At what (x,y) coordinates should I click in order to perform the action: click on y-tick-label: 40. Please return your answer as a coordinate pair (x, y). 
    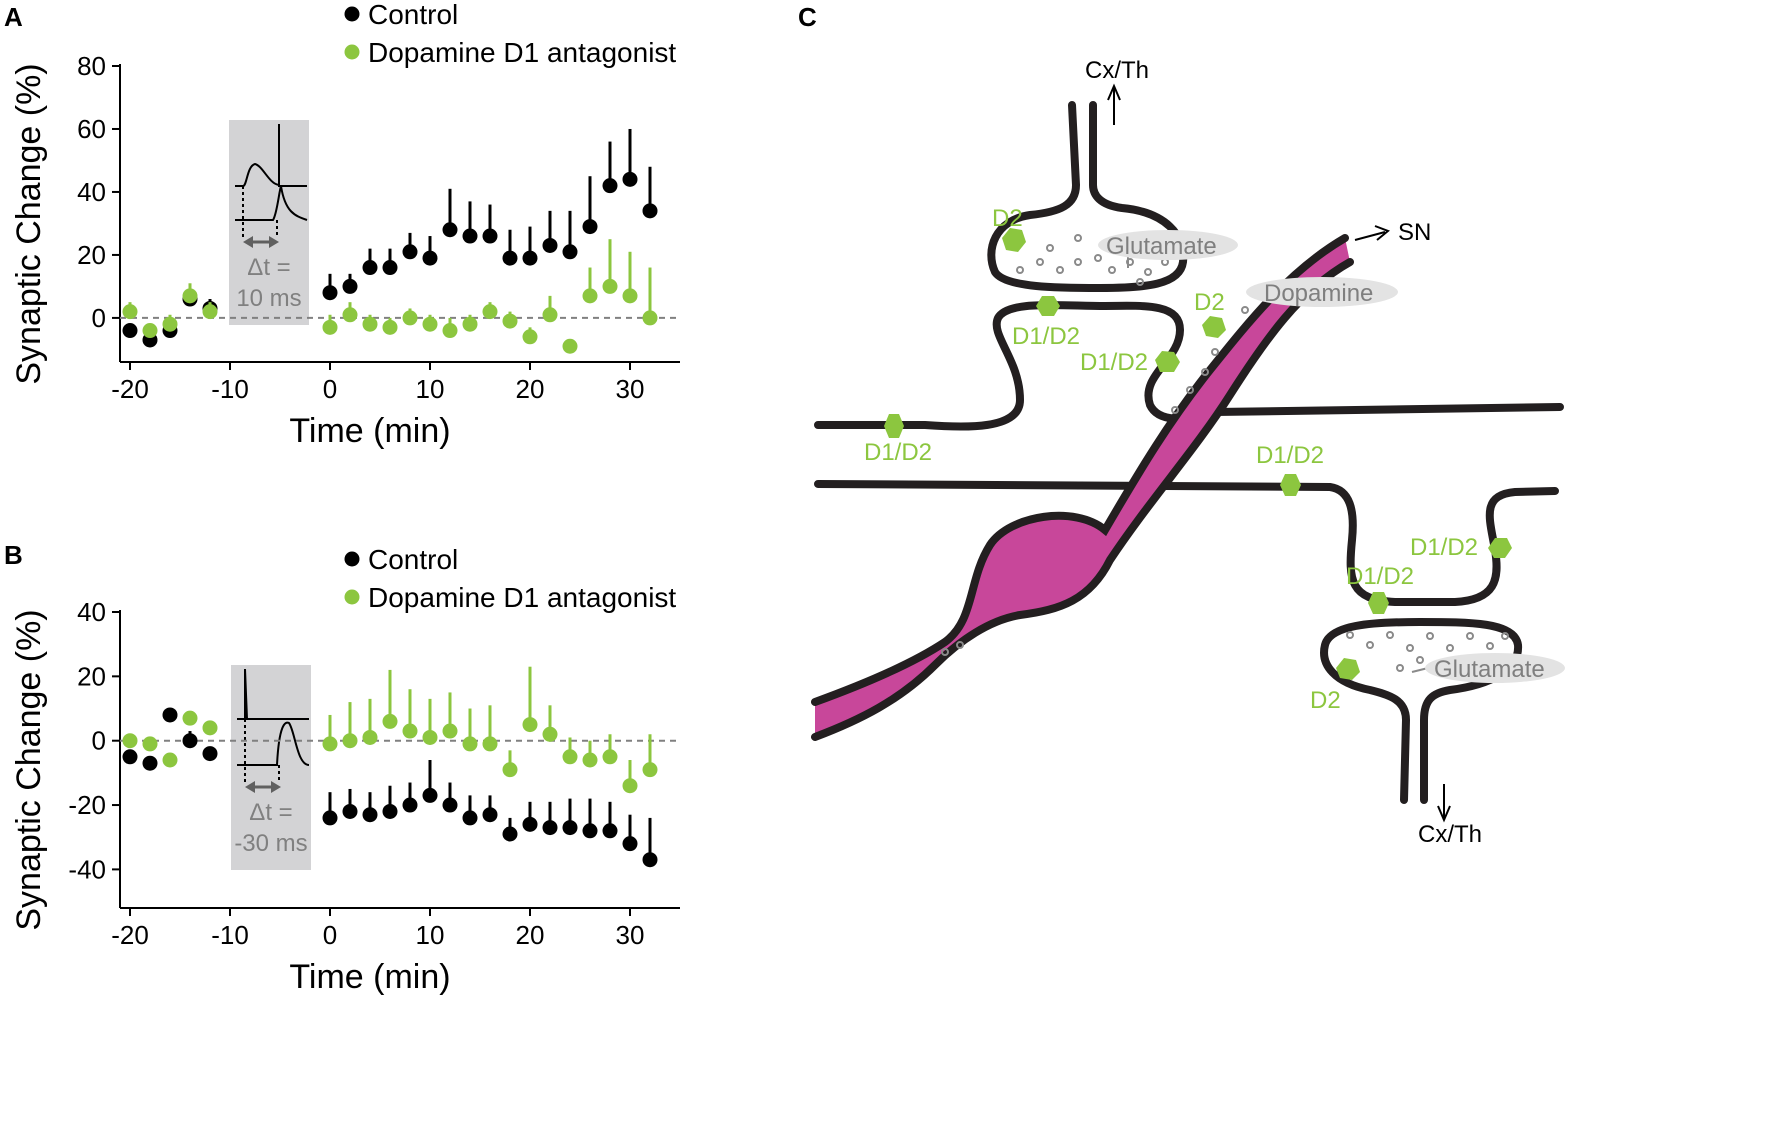
    Looking at the image, I should click on (91, 612).